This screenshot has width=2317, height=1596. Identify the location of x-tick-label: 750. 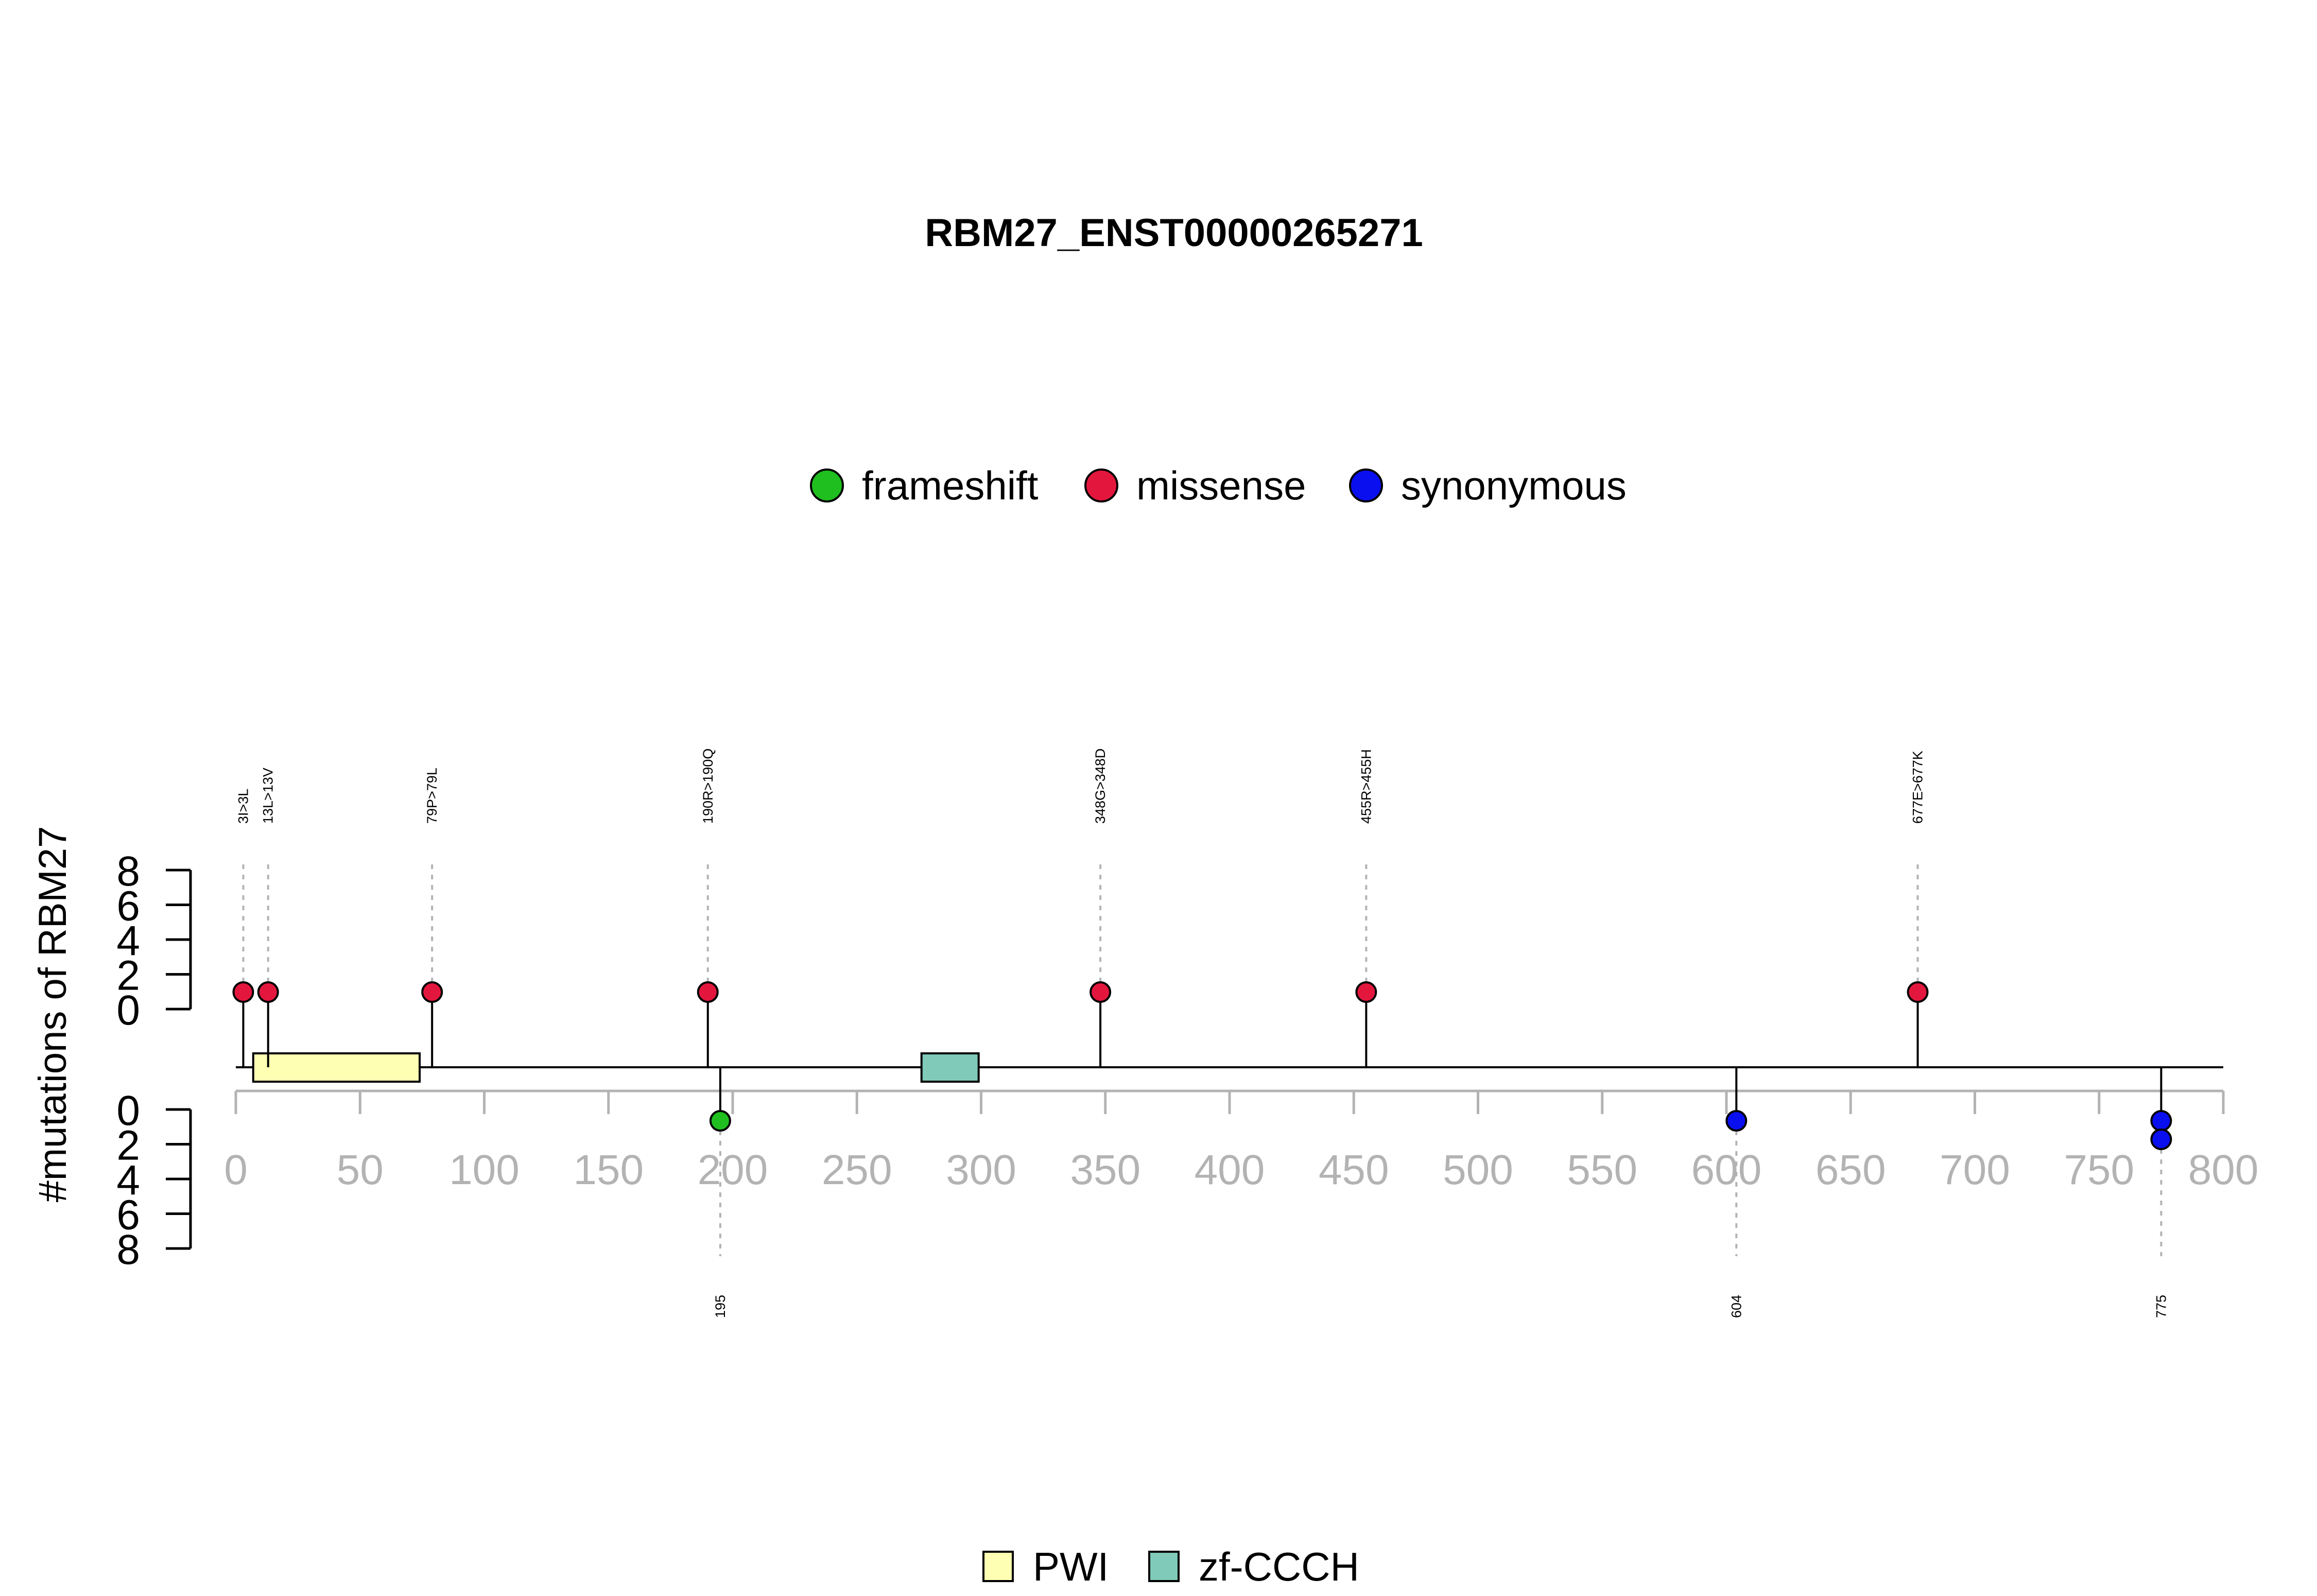
(2099, 1170).